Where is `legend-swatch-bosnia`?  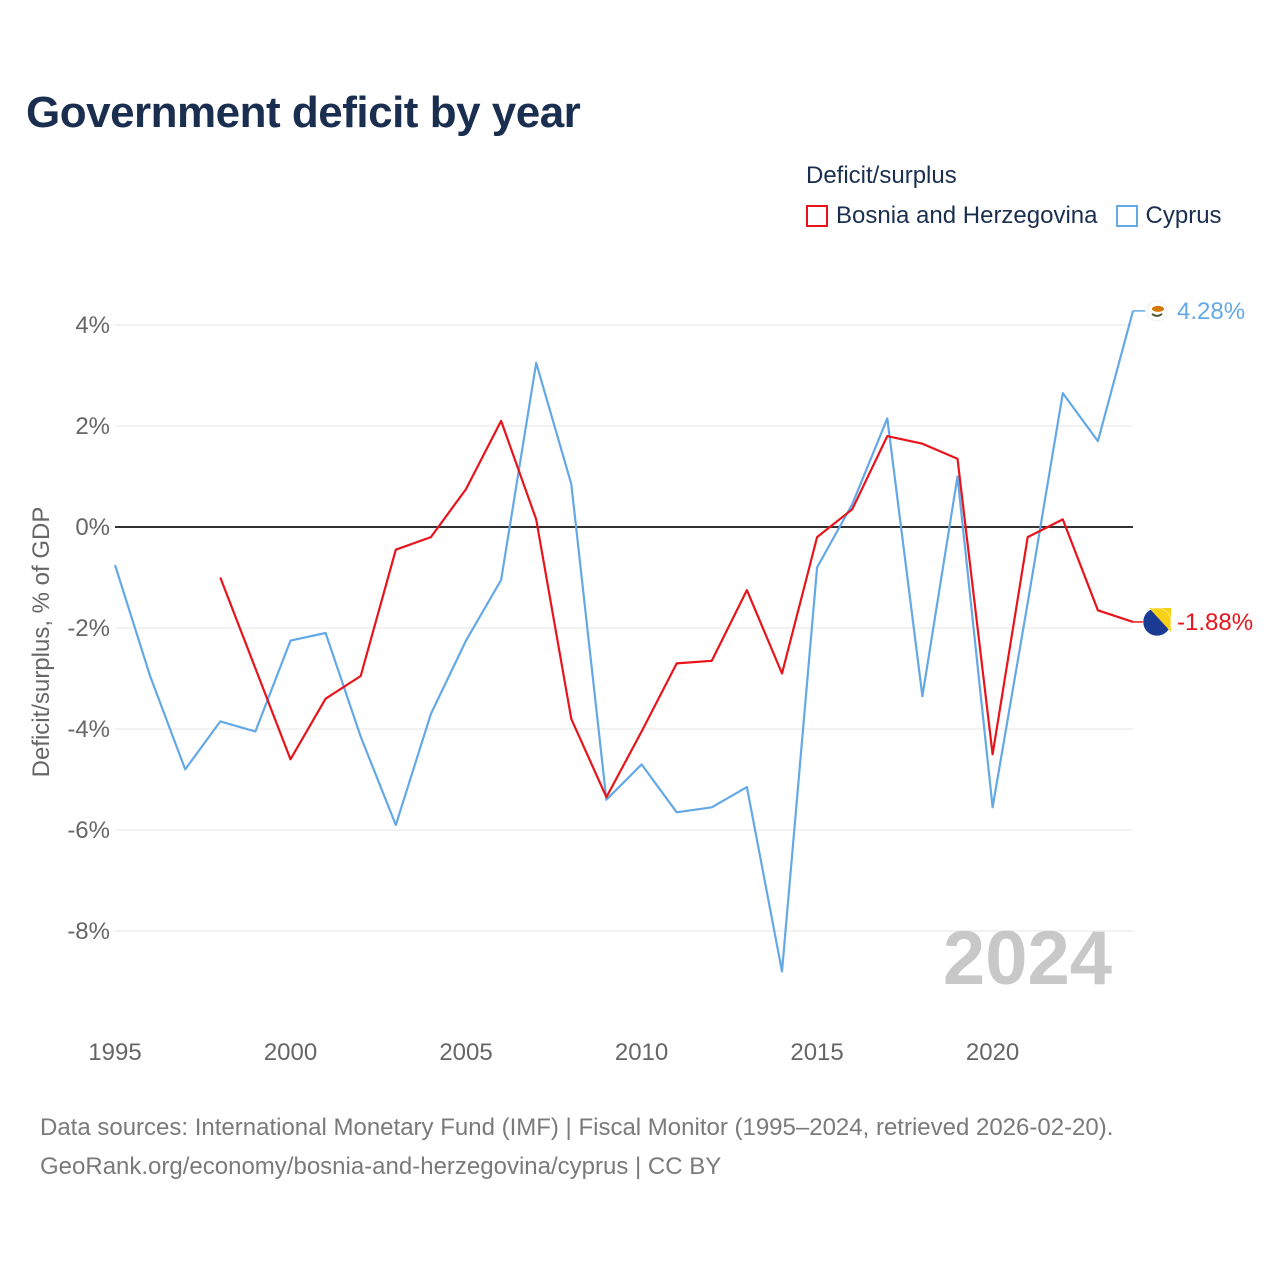
legend-swatch-bosnia is located at coordinates (817, 216).